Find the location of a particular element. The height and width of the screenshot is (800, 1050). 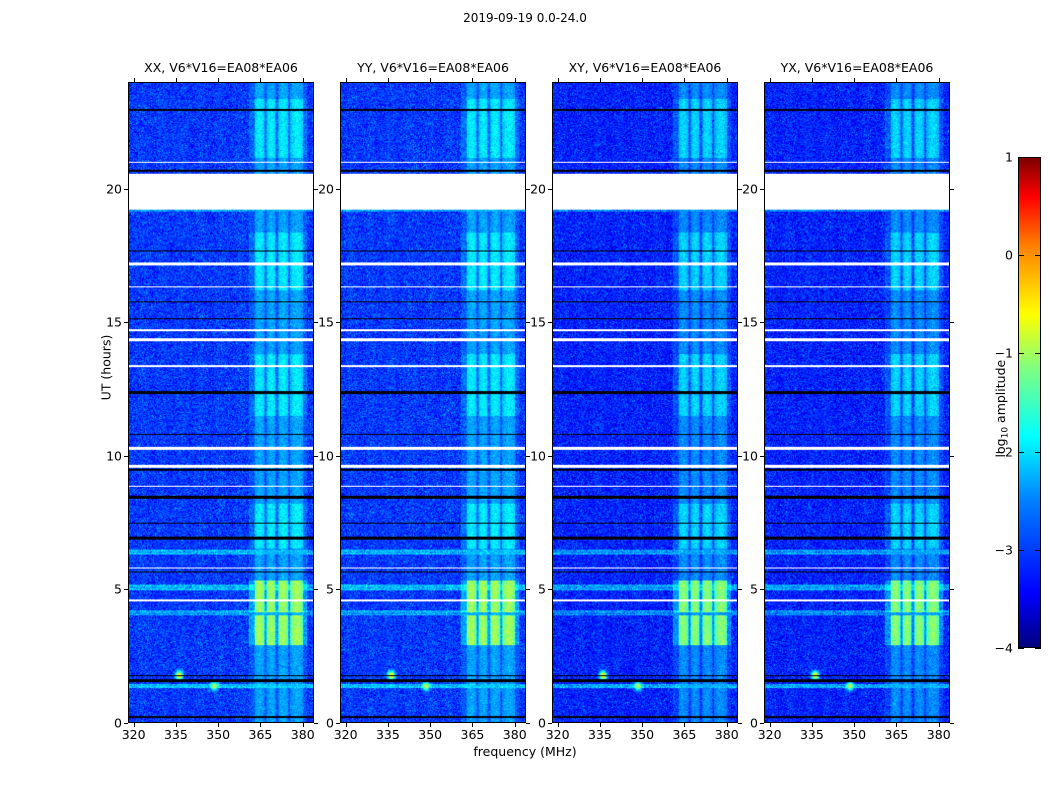

colorbar-tick-label: −3 is located at coordinates (1003, 550).